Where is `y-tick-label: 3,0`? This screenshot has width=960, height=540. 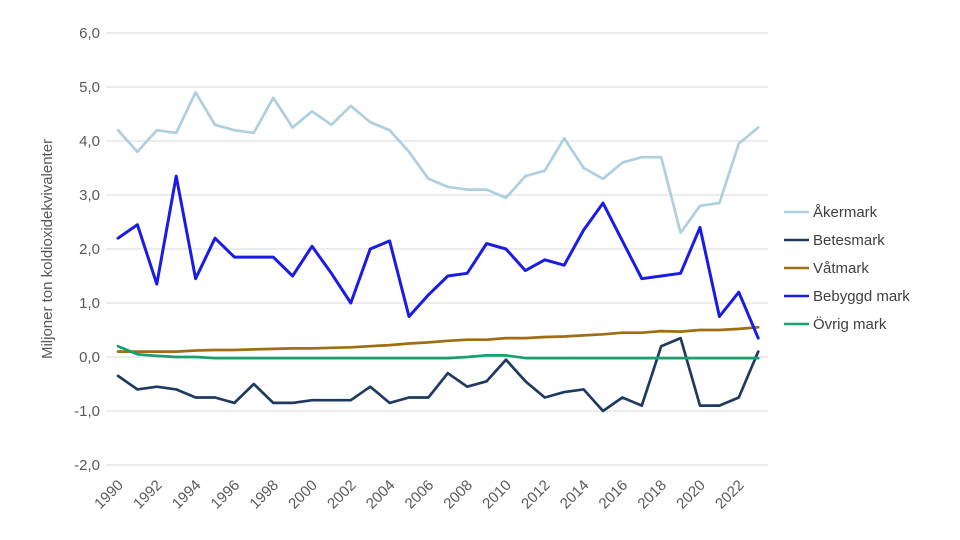
y-tick-label: 3,0 is located at coordinates (89, 195).